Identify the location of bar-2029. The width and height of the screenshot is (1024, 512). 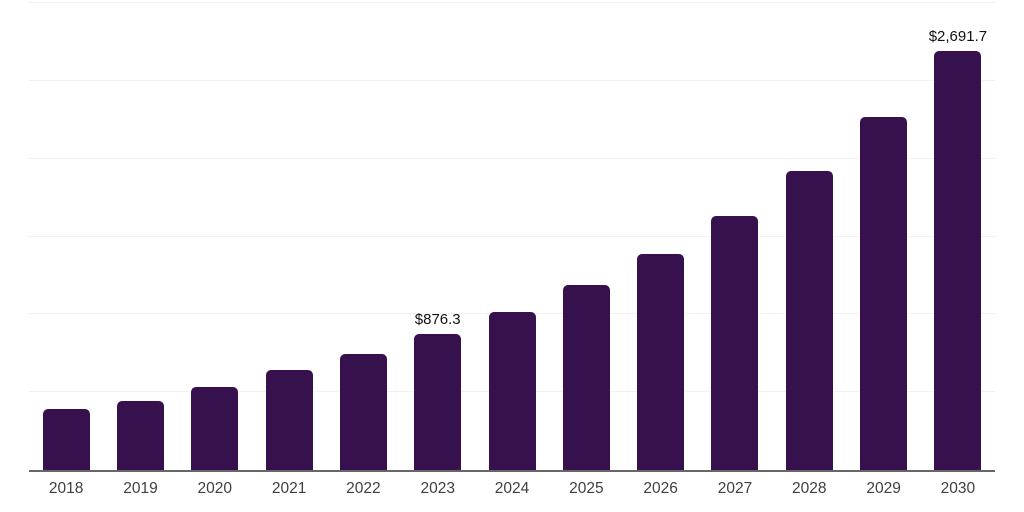
(884, 293).